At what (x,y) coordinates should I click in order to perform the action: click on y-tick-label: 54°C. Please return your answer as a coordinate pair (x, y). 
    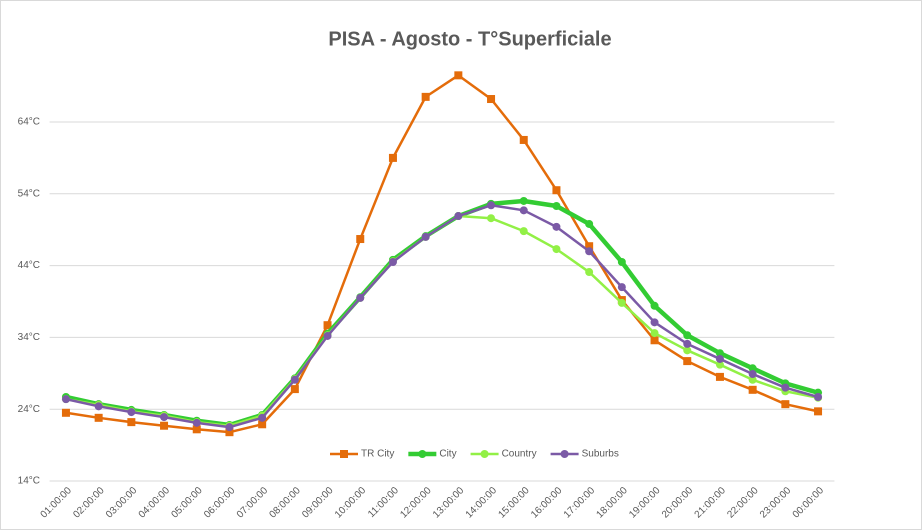
    Looking at the image, I should click on (29, 193).